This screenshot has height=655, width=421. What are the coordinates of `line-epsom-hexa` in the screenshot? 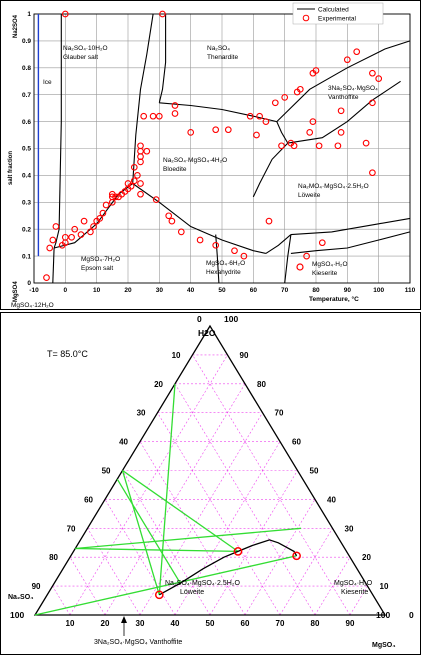 It's located at (217, 259).